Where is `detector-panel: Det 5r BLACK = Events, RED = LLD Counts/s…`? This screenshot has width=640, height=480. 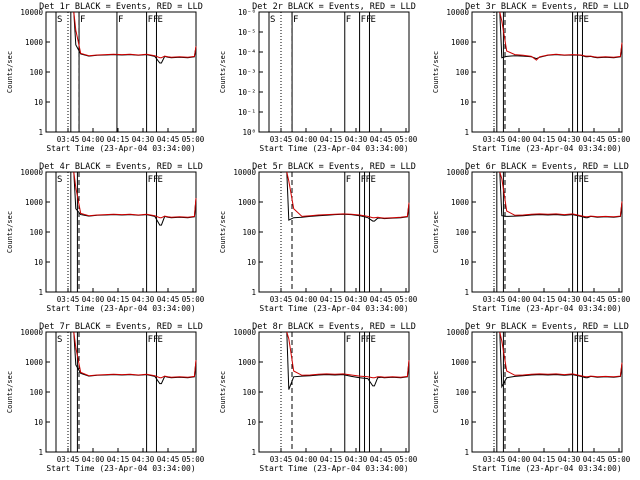
detector-panel: Det 5r BLACK = Events, RED = LLD Counts/s… is located at coordinates (318, 237).